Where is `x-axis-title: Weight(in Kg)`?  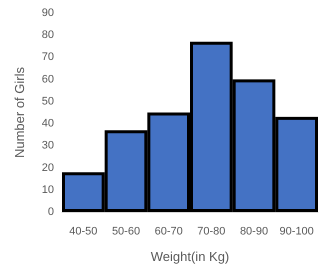 x-axis-title: Weight(in Kg) is located at coordinates (190, 256).